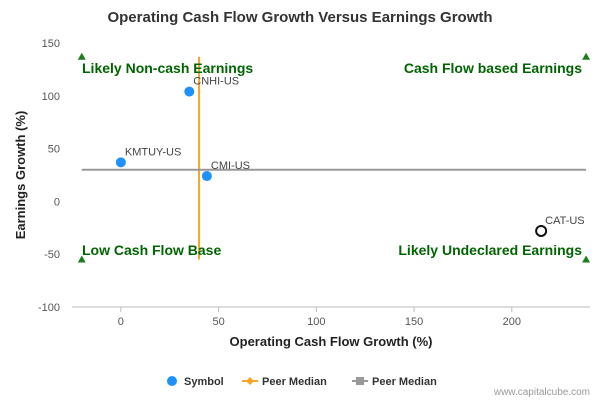 This screenshot has width=600, height=400. I want to click on y-tick-label: -50, so click(52, 255).